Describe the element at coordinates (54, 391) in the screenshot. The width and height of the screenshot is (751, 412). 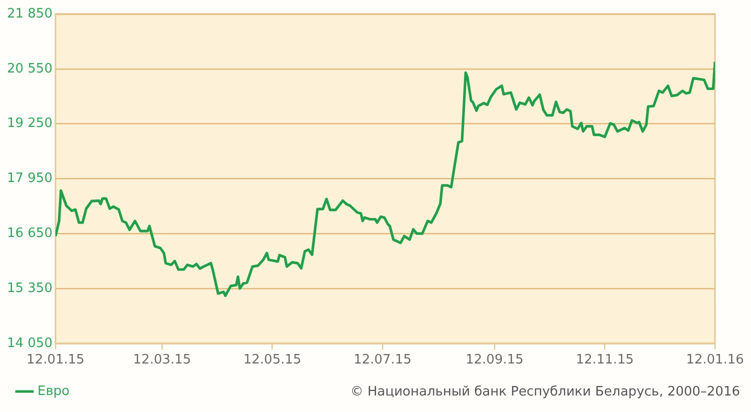
I see `legend-label: Евро` at that location.